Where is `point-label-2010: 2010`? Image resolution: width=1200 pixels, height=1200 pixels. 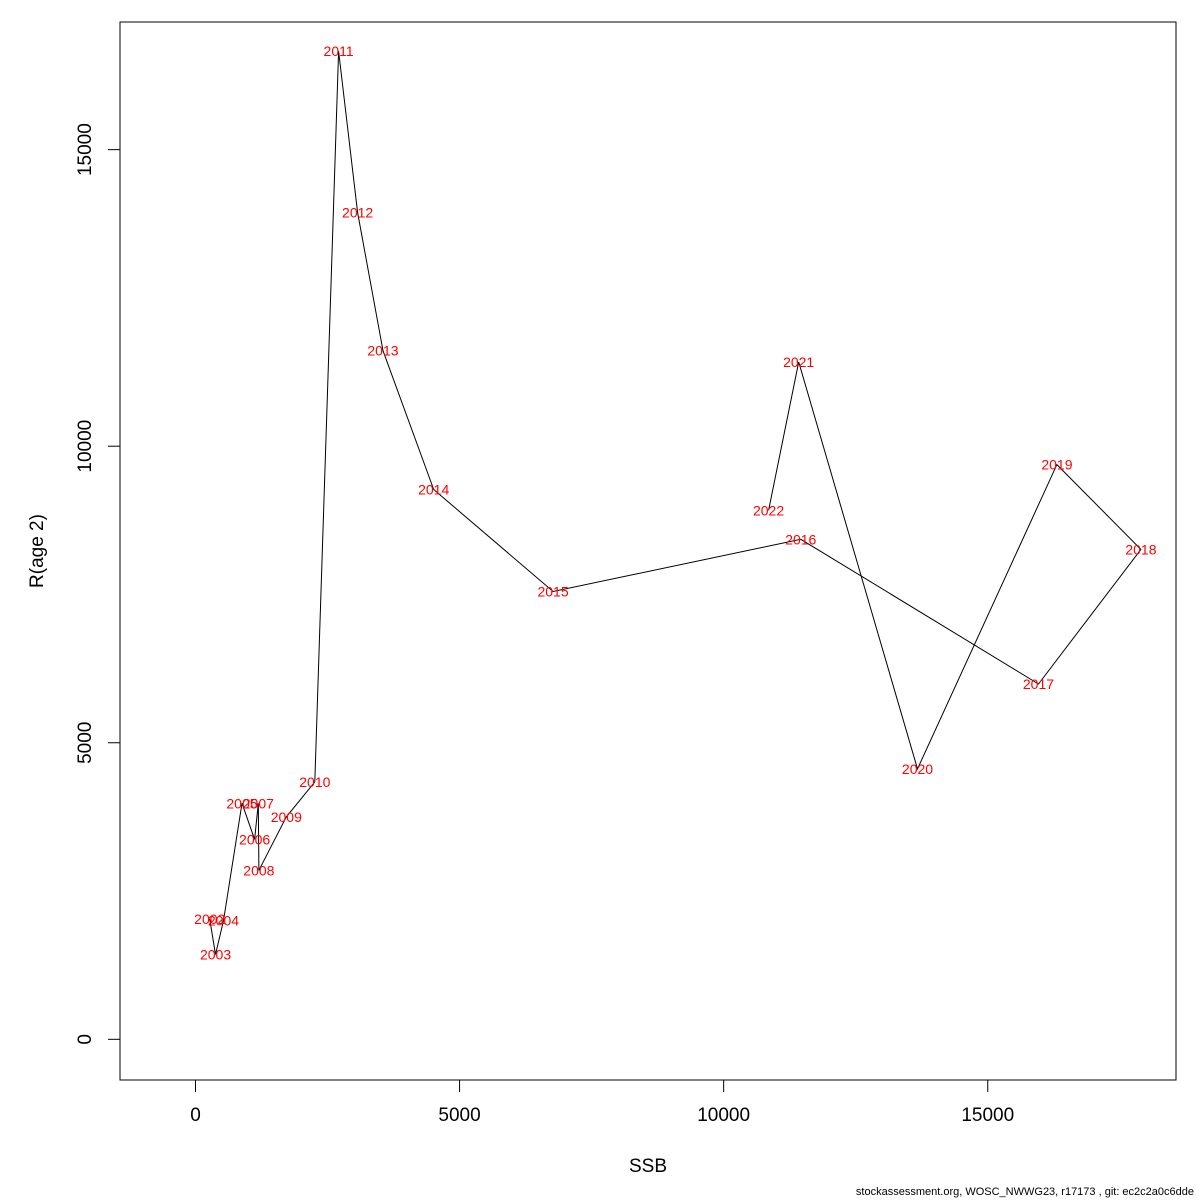
point-label-2010: 2010 is located at coordinates (314, 782).